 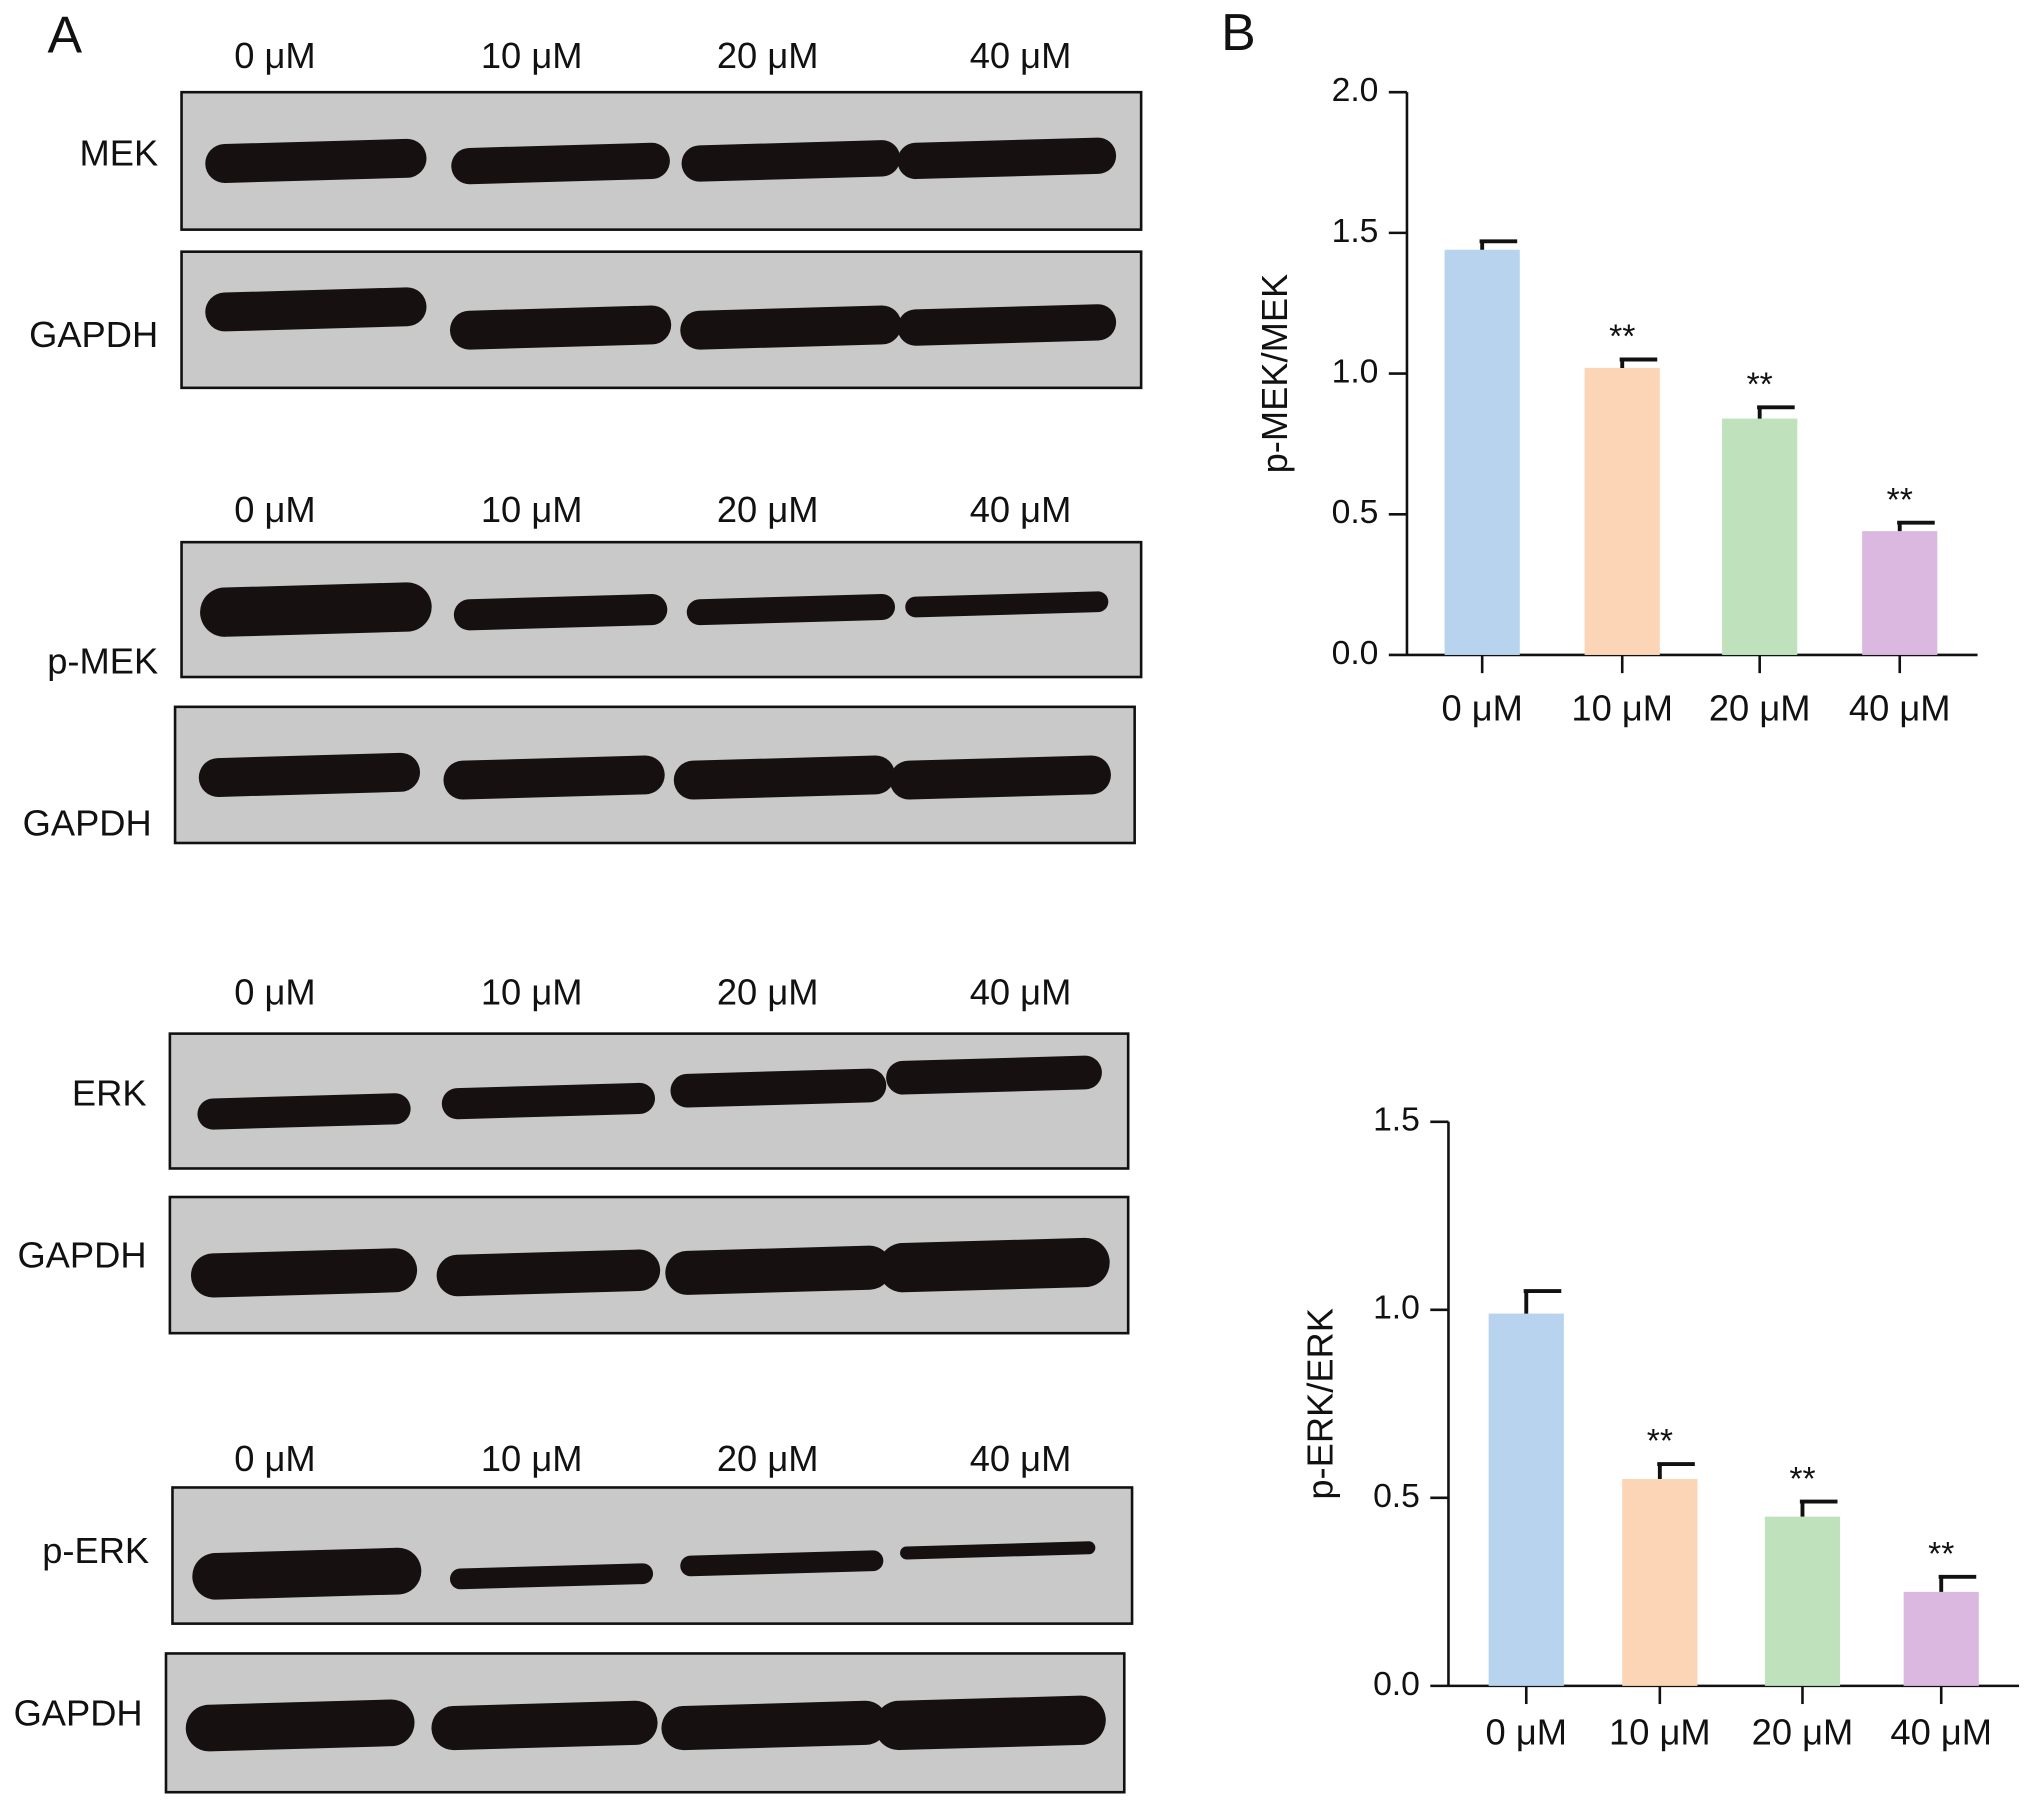 I want to click on y-axis-label: p-ERK/ERK, so click(x=1319, y=1404).